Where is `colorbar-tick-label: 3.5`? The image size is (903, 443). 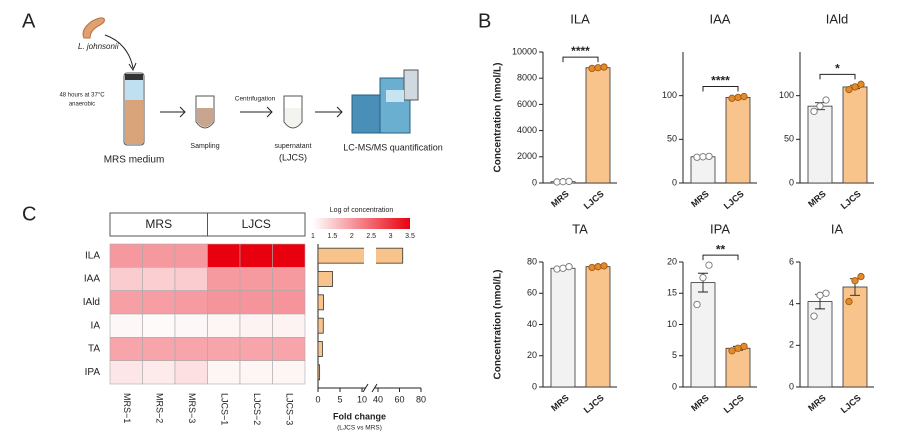
colorbar-tick-label: 3.5 is located at coordinates (410, 236).